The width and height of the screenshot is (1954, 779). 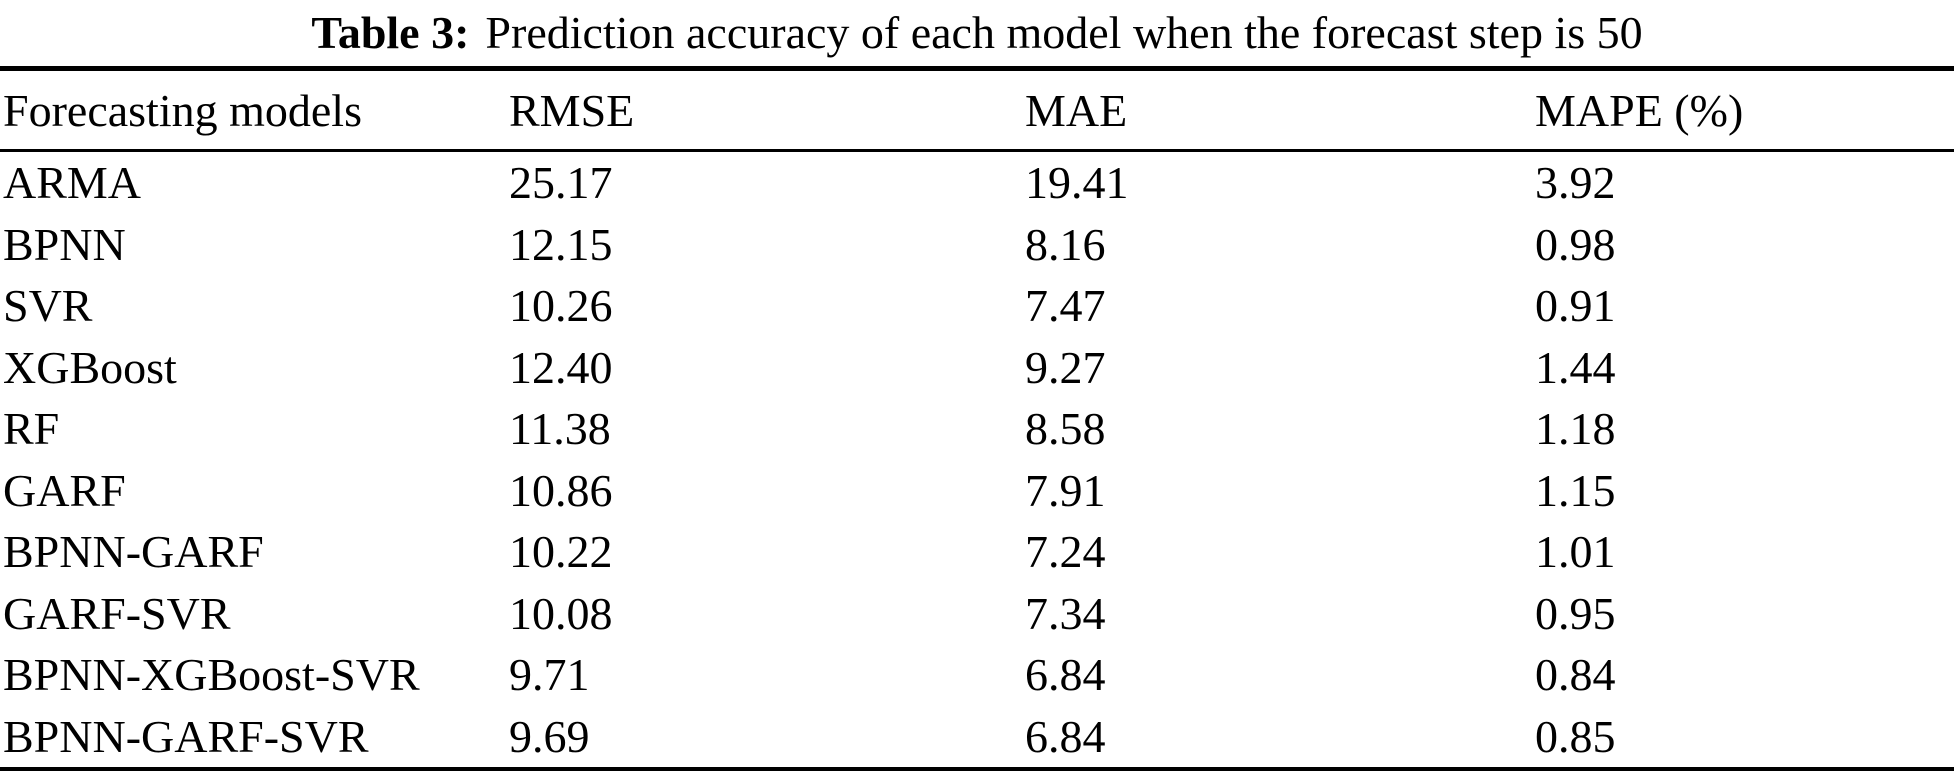 What do you see at coordinates (977, 738) in the screenshot?
I see `table-row: BPNN-GARF-SVR 9.69 6.84 0.85` at bounding box center [977, 738].